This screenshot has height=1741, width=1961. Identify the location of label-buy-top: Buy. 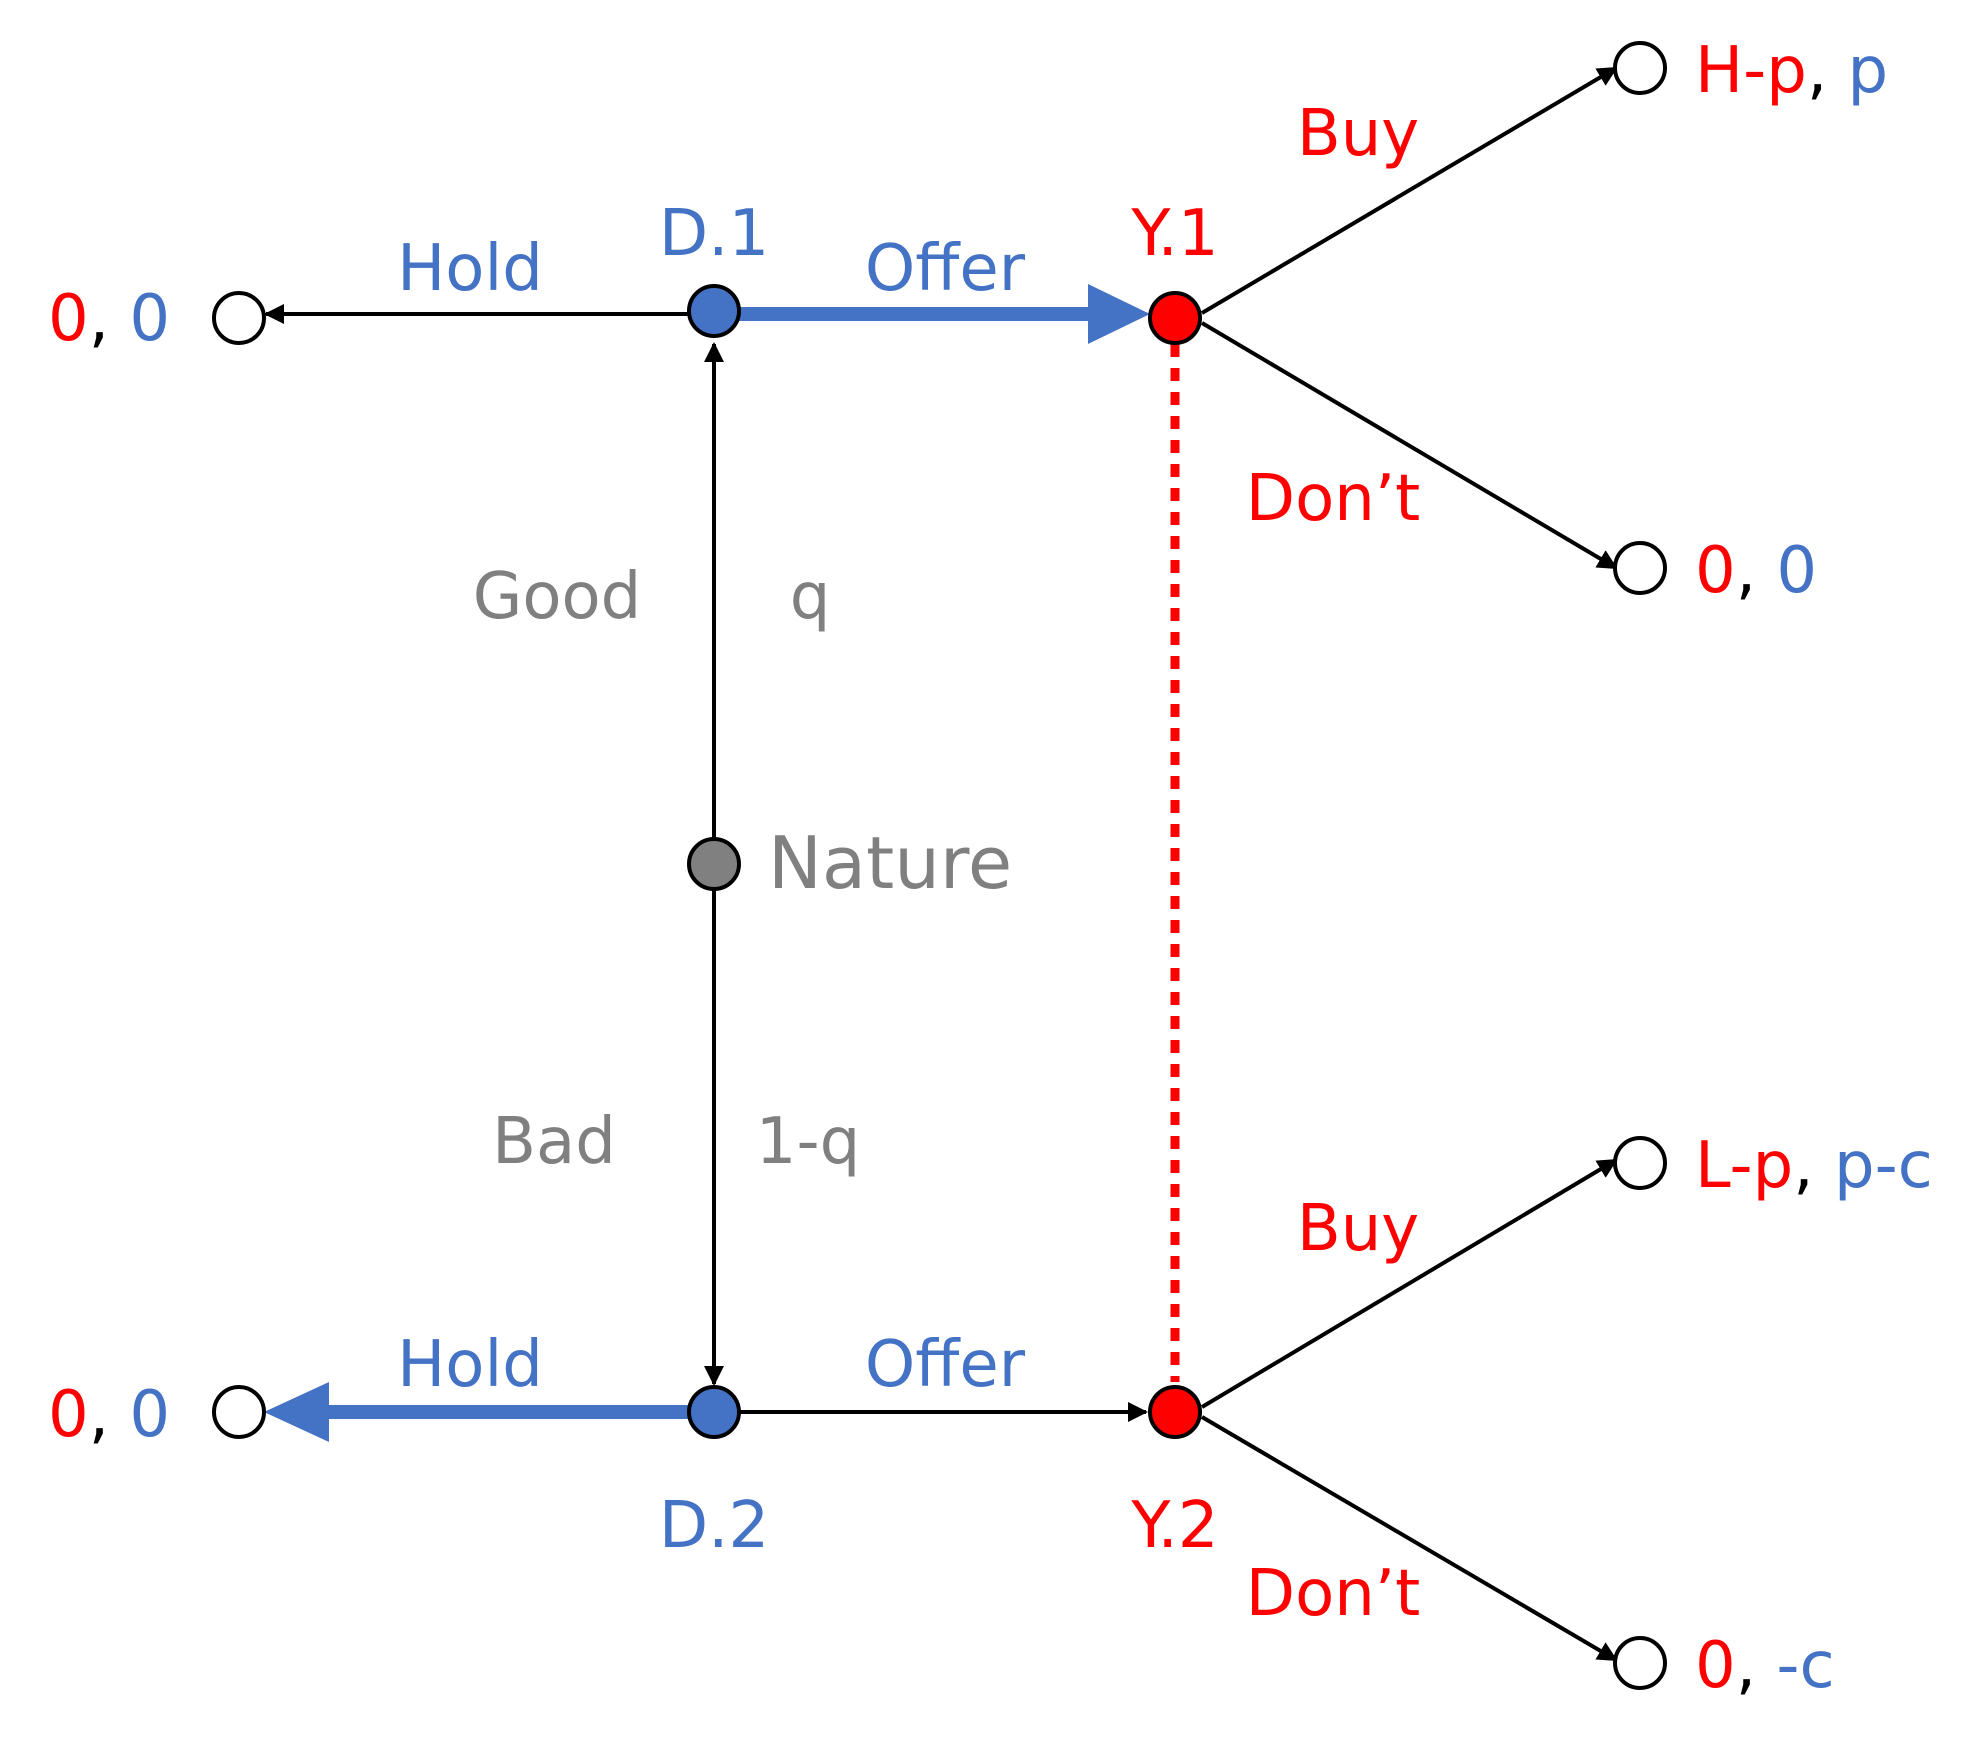
(1358, 134).